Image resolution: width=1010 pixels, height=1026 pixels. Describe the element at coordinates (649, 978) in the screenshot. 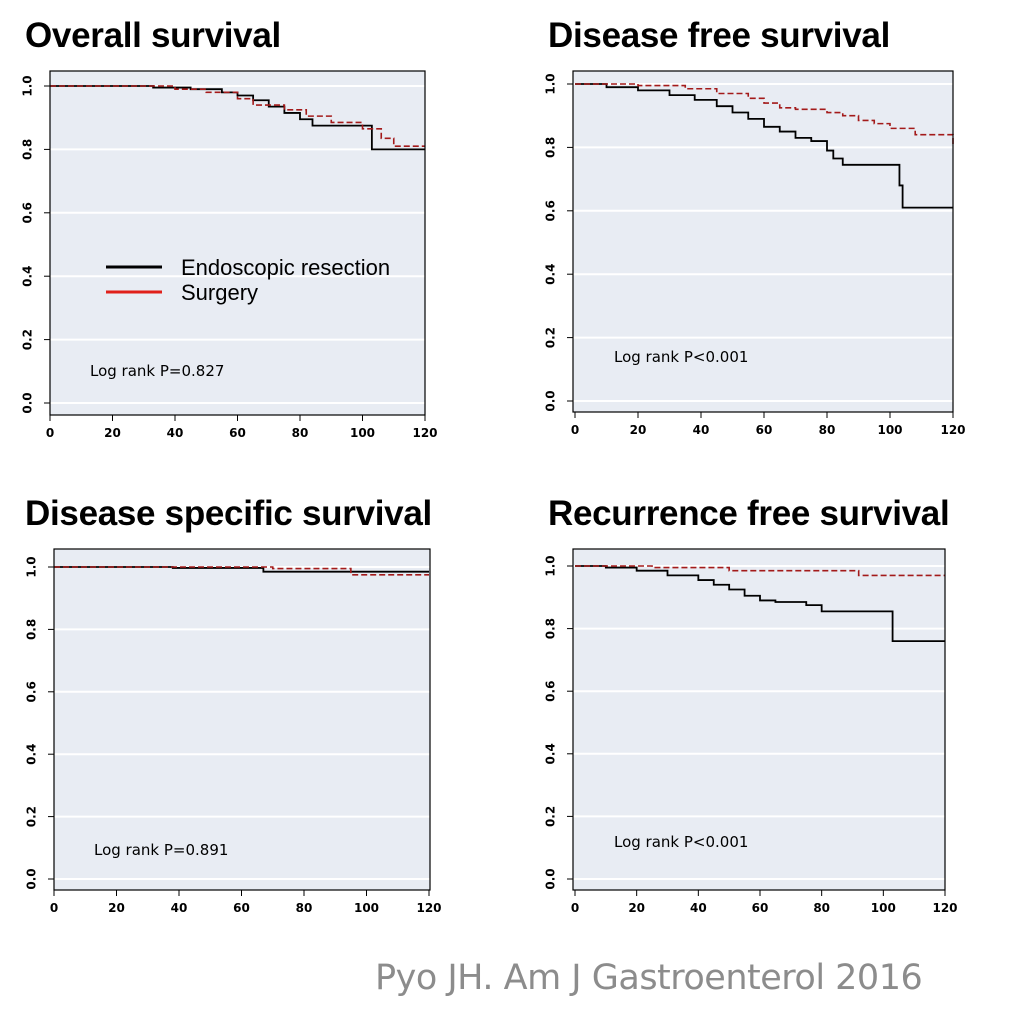

I see `citation: Pyo JH. Am J Gastroenterol 2016` at that location.